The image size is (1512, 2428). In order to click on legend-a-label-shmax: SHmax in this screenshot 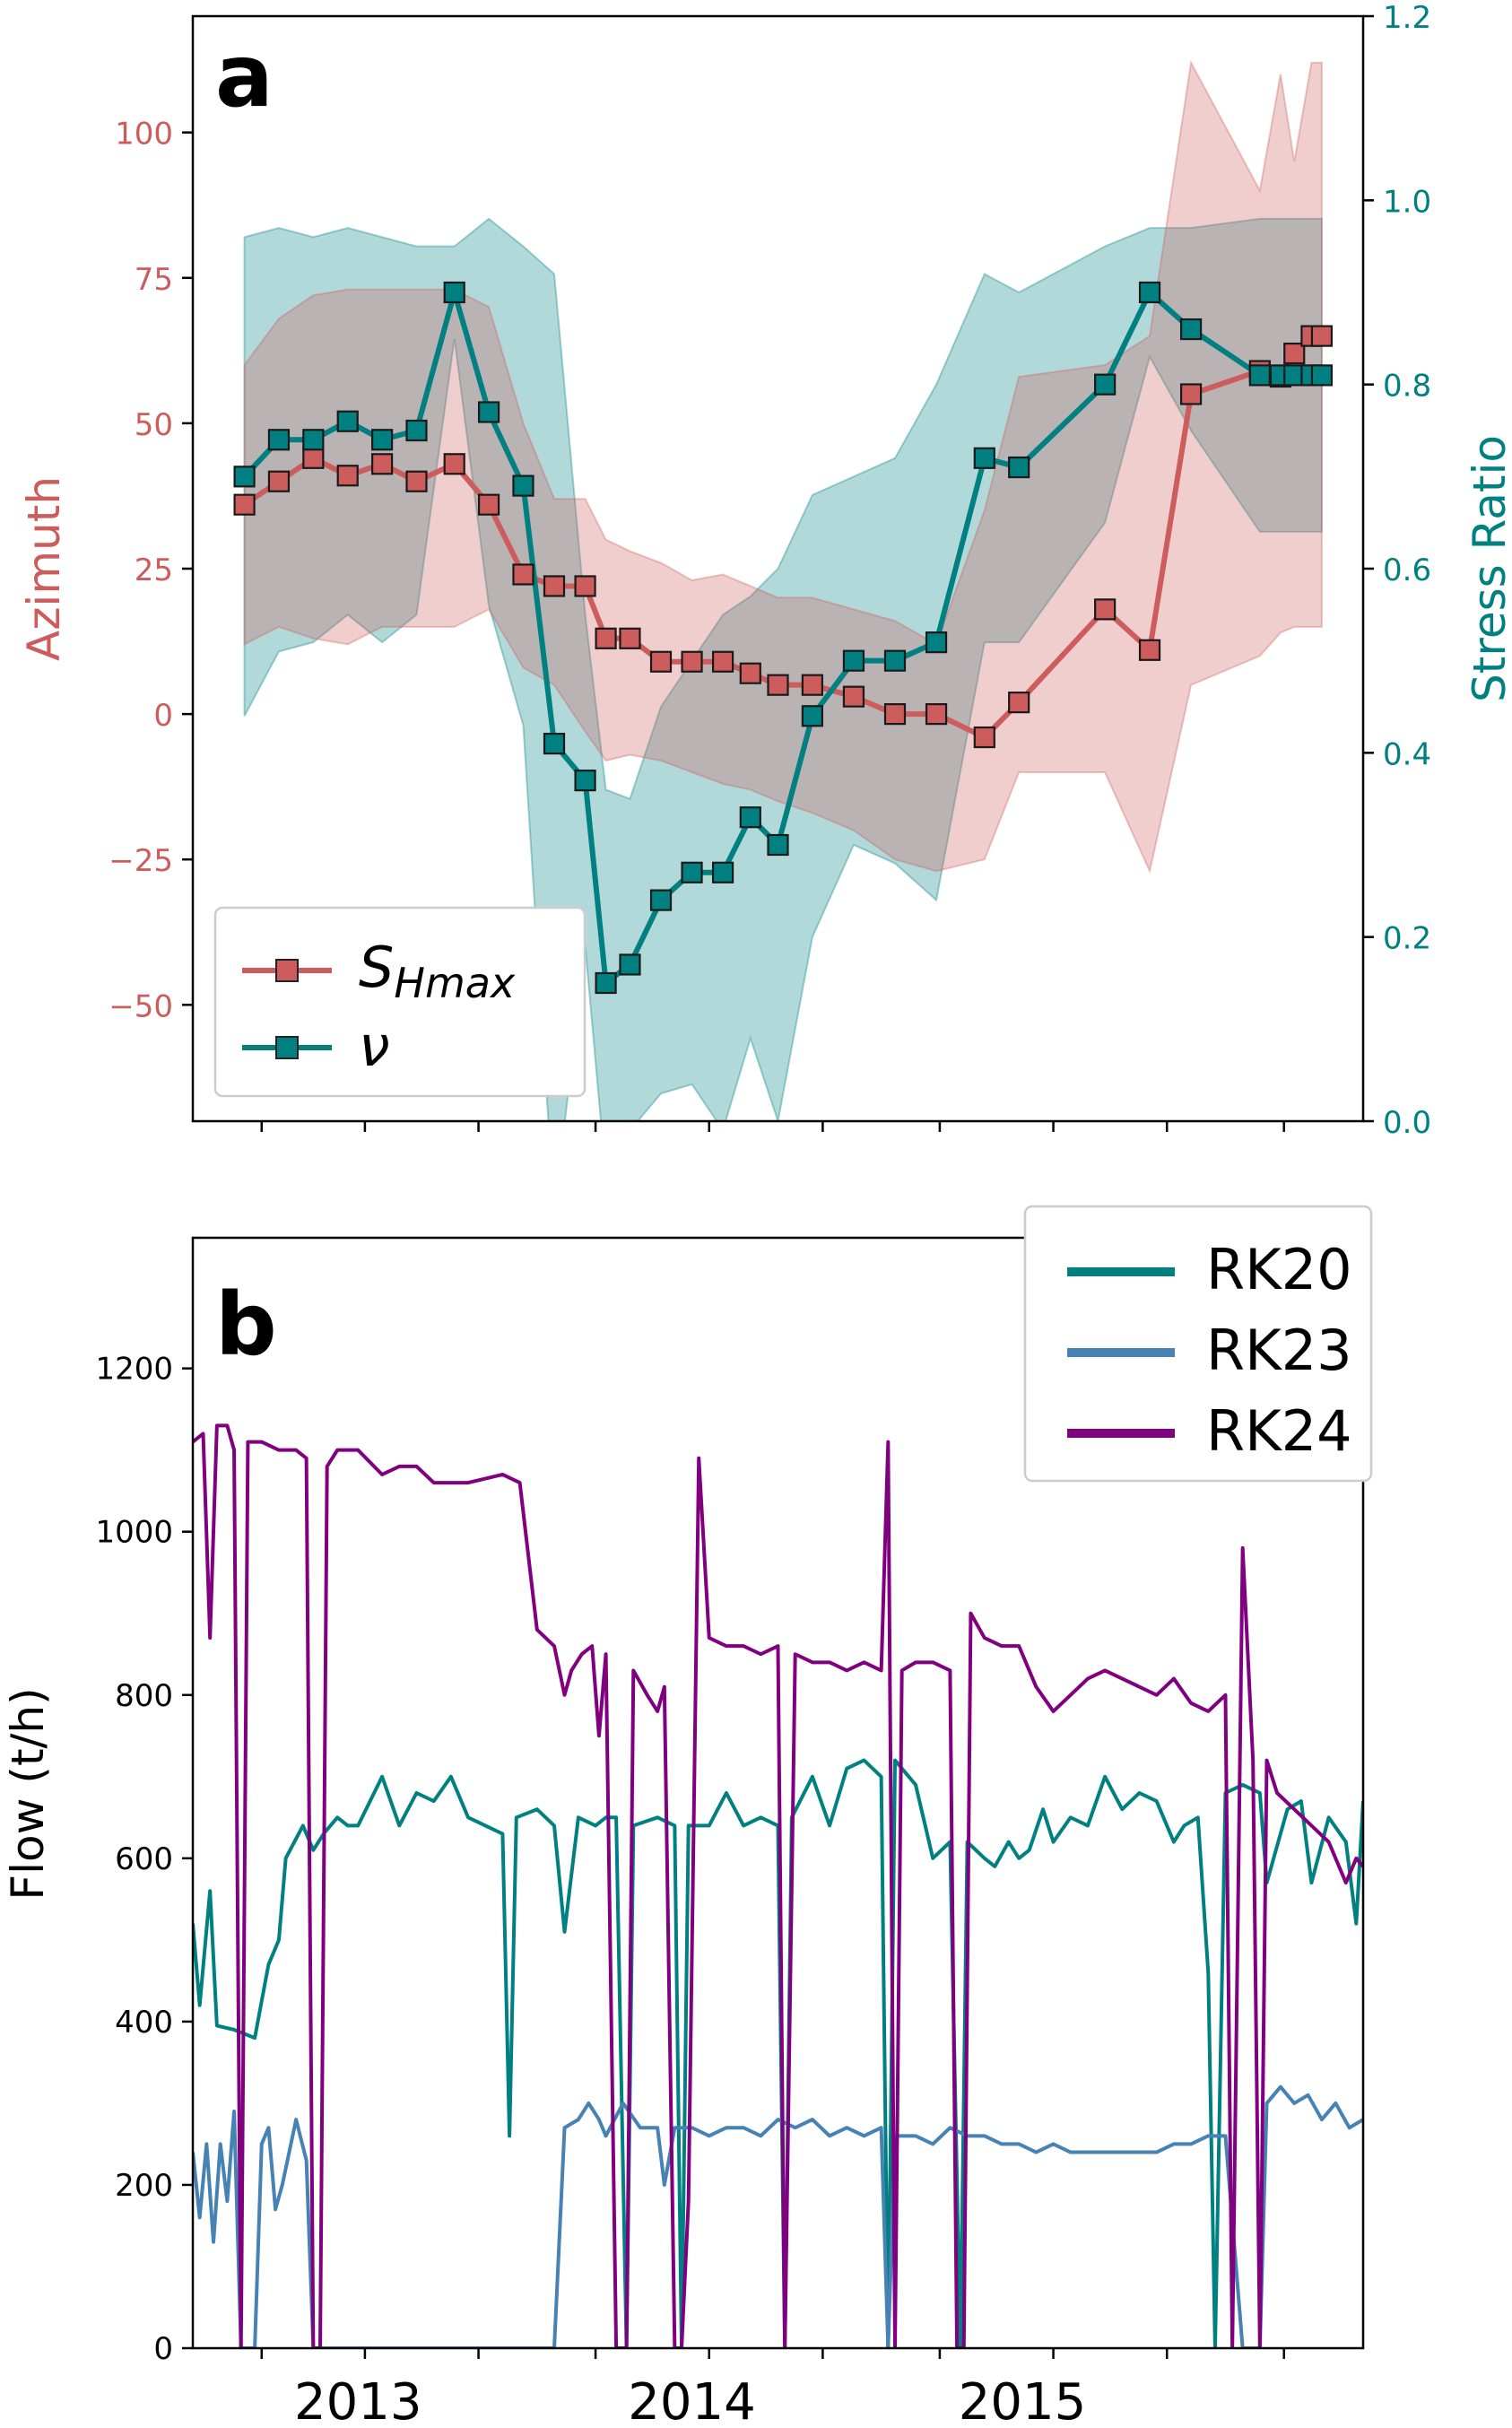, I will do `click(437, 971)`.